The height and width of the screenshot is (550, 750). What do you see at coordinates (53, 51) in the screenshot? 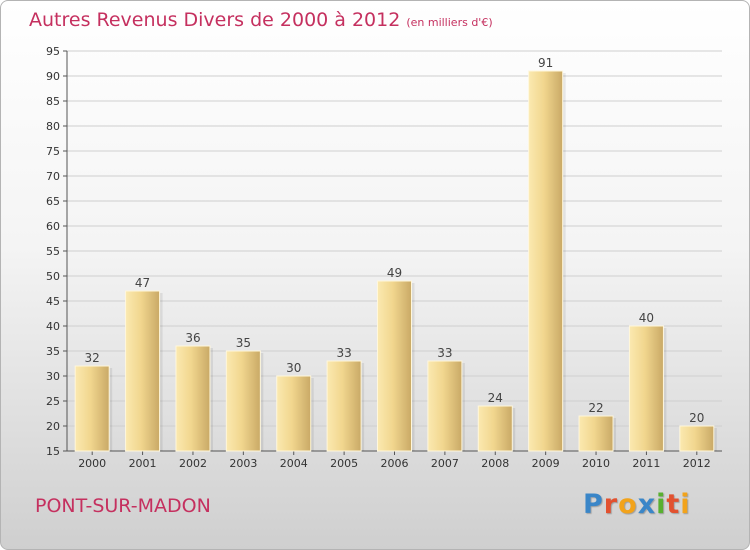
I see `y-tick-label: 95` at bounding box center [53, 51].